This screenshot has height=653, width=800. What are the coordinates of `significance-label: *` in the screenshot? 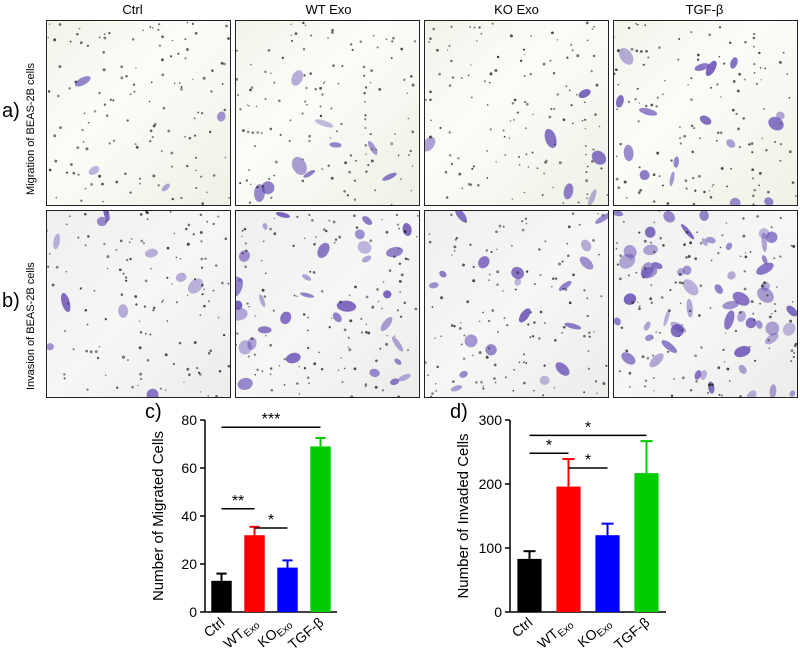 It's located at (271, 520).